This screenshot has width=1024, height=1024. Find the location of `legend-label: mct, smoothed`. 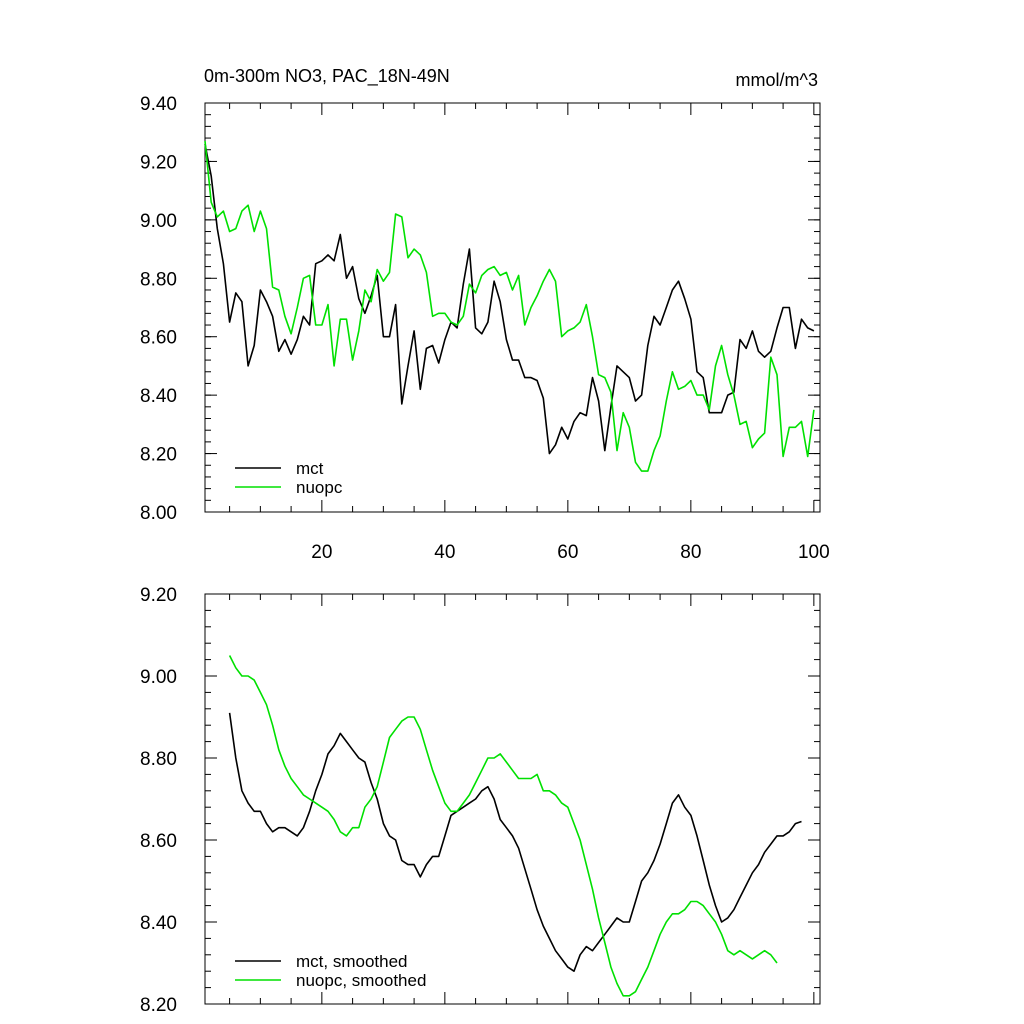

legend-label: mct, smoothed is located at coordinates (352, 961).